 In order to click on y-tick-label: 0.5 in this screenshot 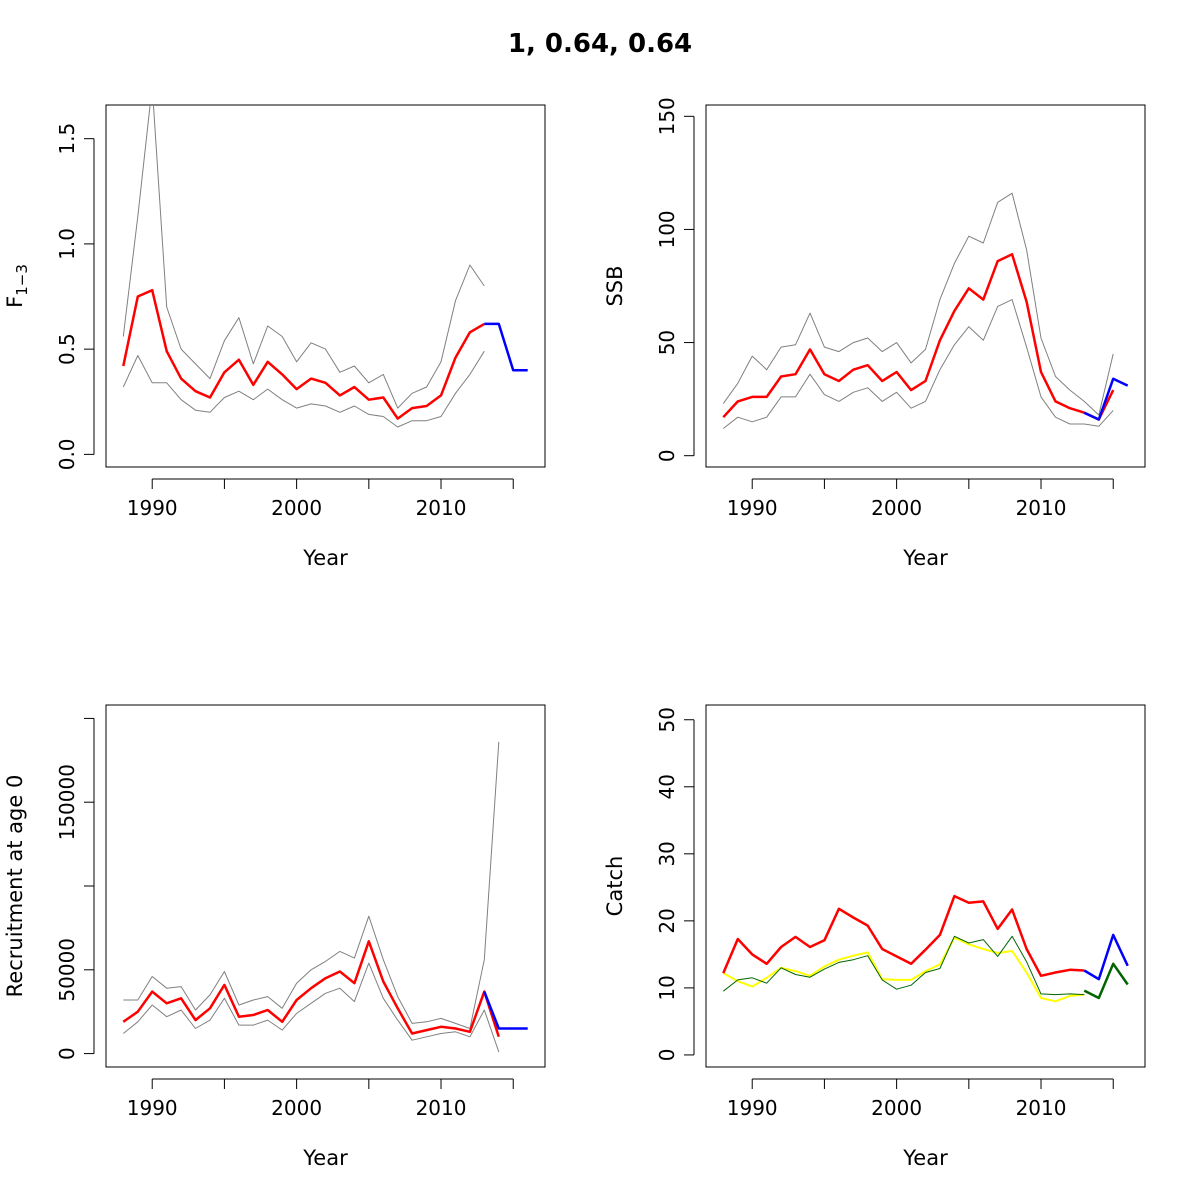, I will do `click(67, 349)`.